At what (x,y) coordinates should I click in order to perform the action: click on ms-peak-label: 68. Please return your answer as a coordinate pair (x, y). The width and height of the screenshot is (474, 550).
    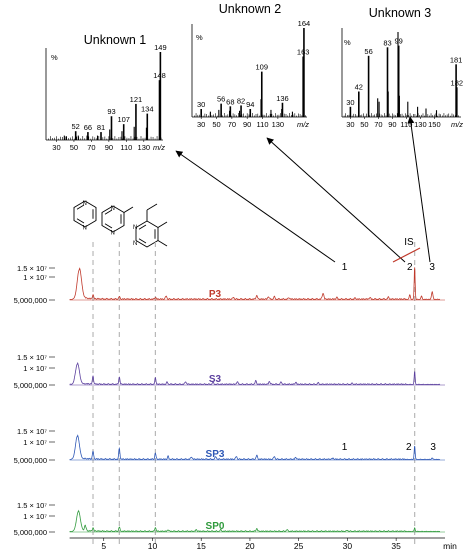
    Looking at the image, I should click on (230, 101).